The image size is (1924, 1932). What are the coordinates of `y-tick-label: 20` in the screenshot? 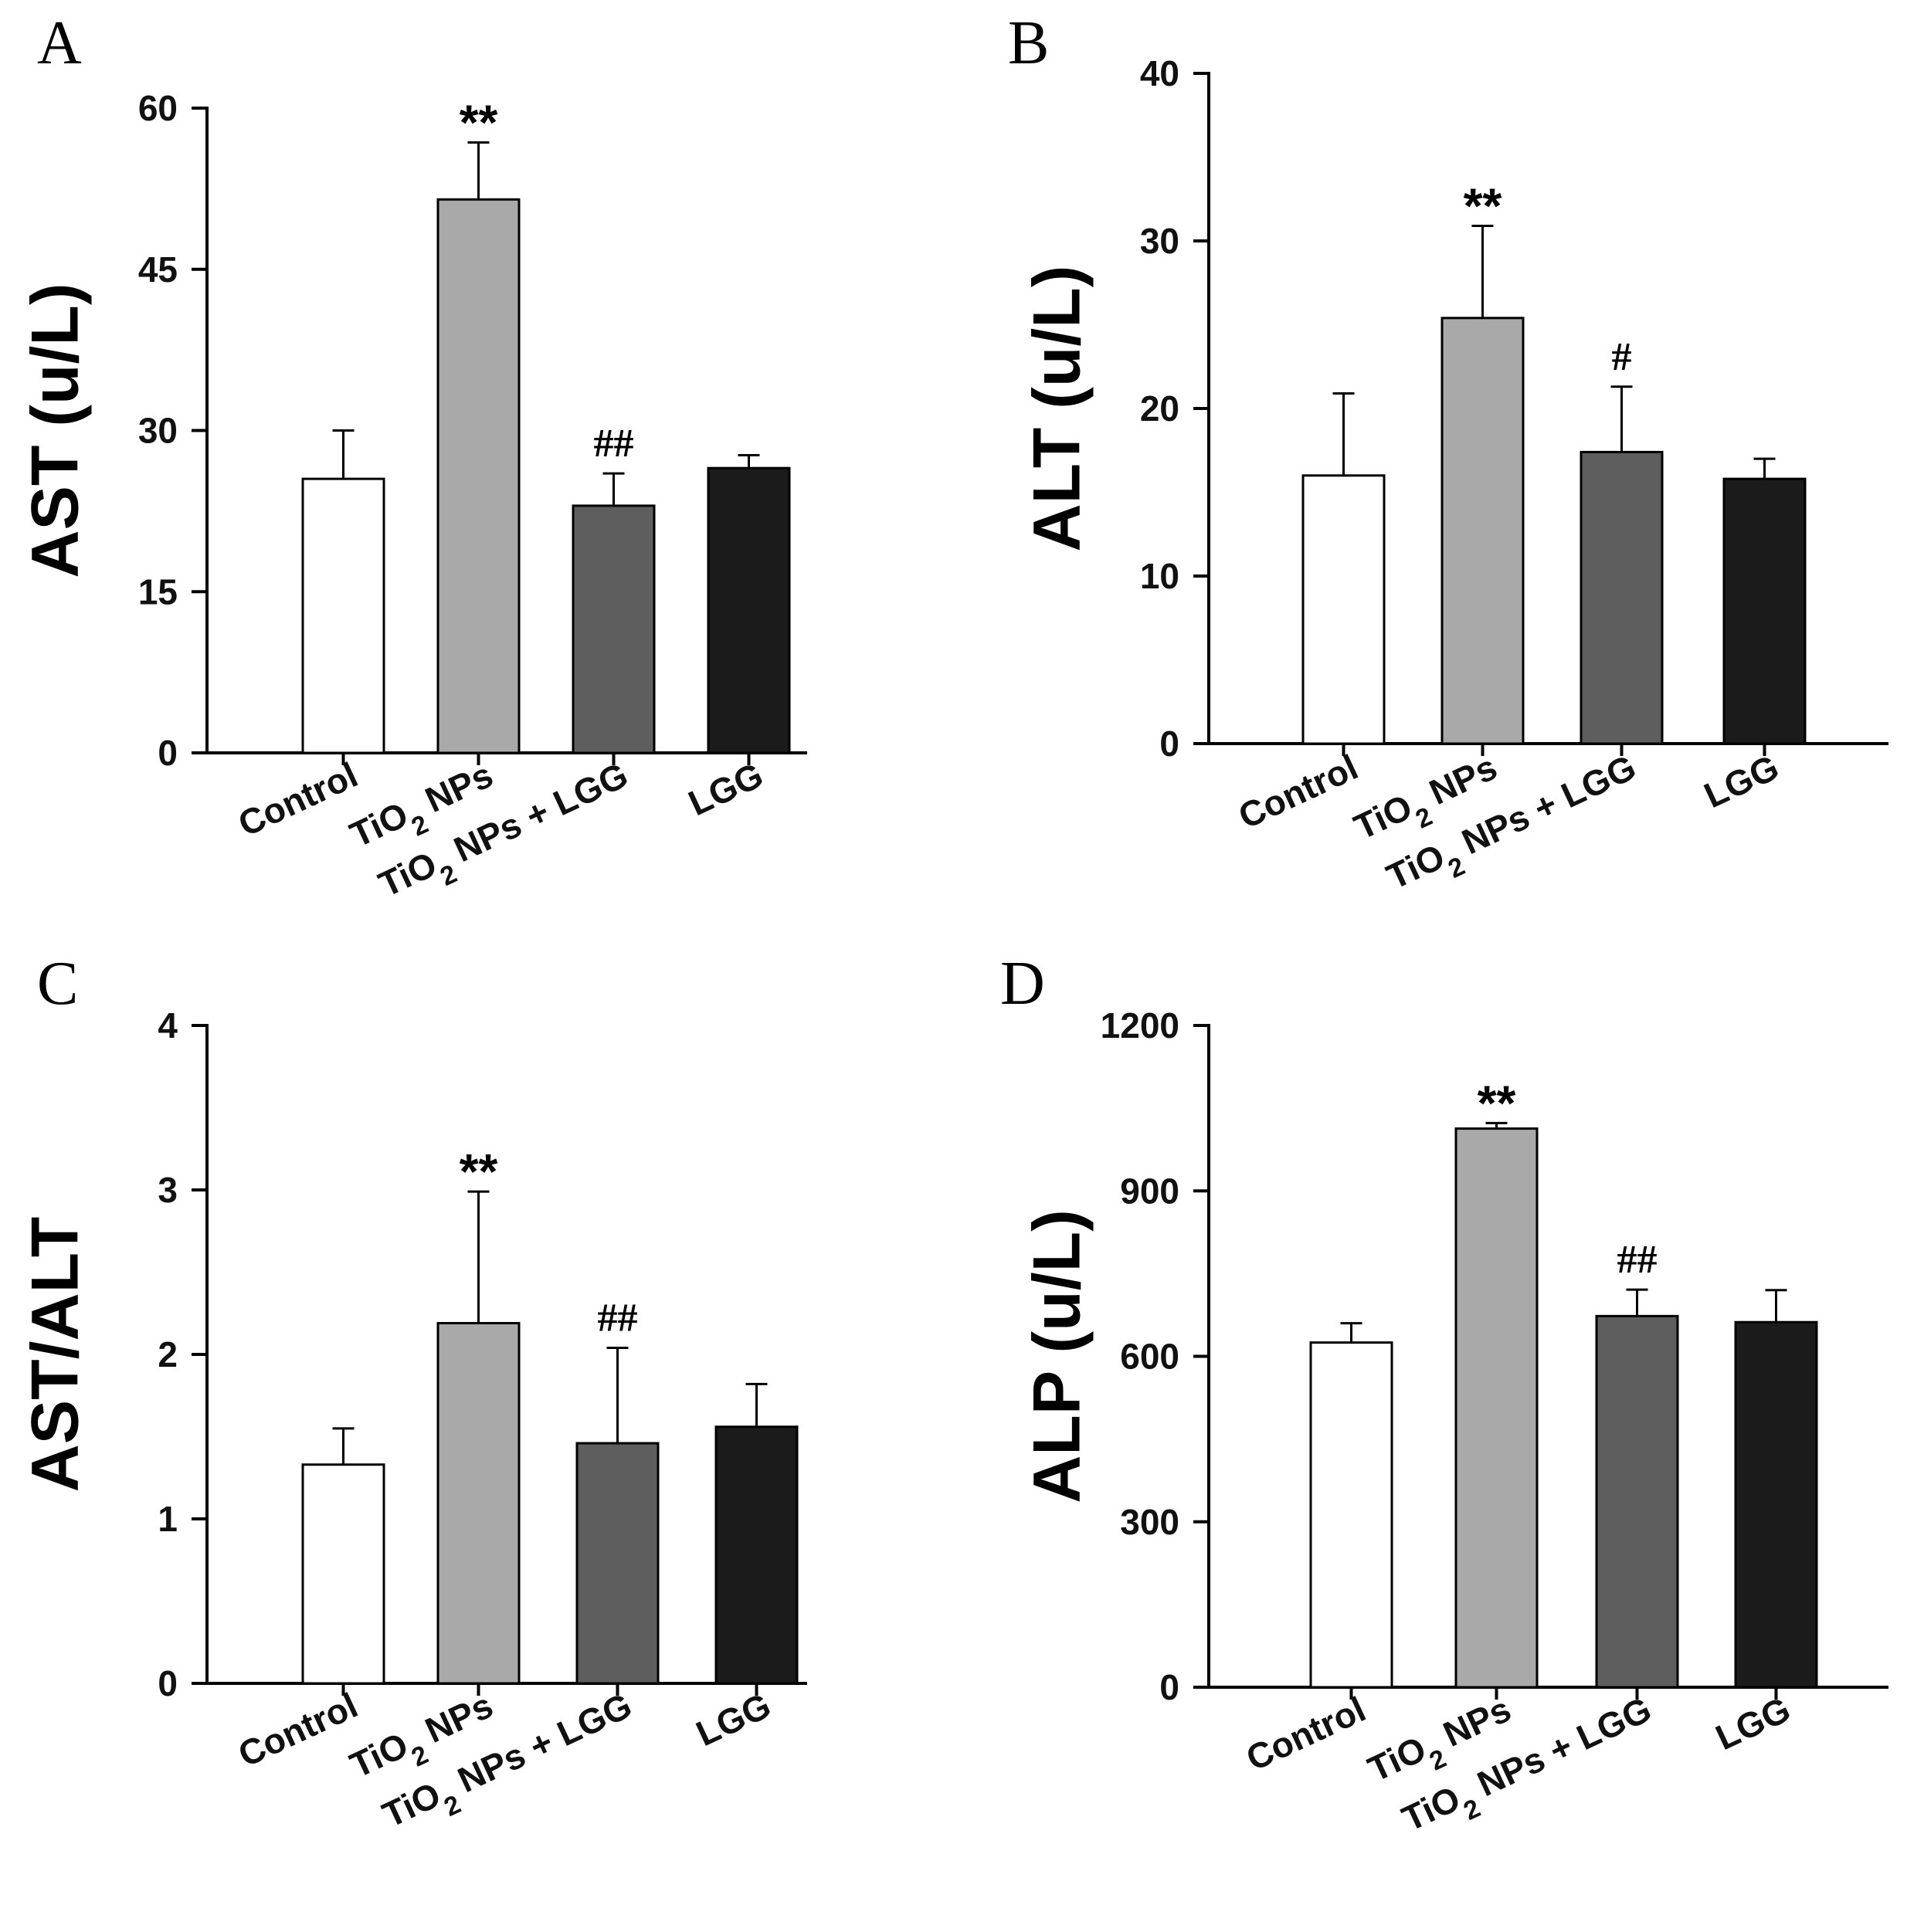 It's located at (1159, 408).